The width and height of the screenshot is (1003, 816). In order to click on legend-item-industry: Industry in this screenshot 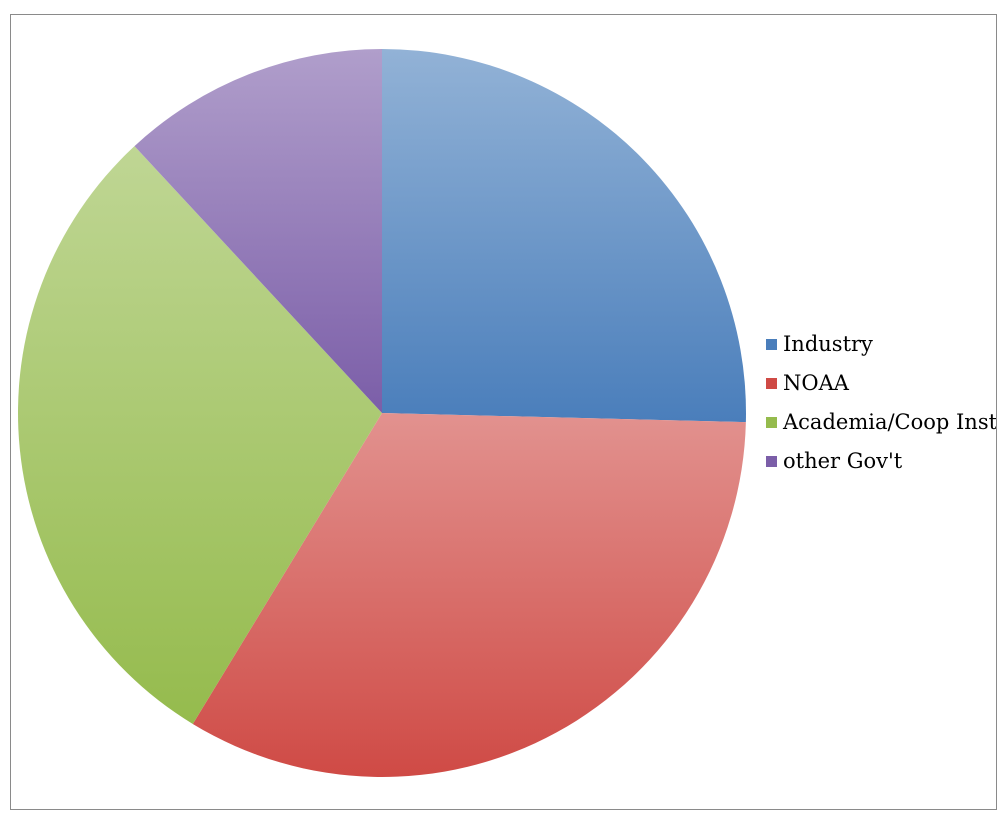, I will do `click(819, 344)`.